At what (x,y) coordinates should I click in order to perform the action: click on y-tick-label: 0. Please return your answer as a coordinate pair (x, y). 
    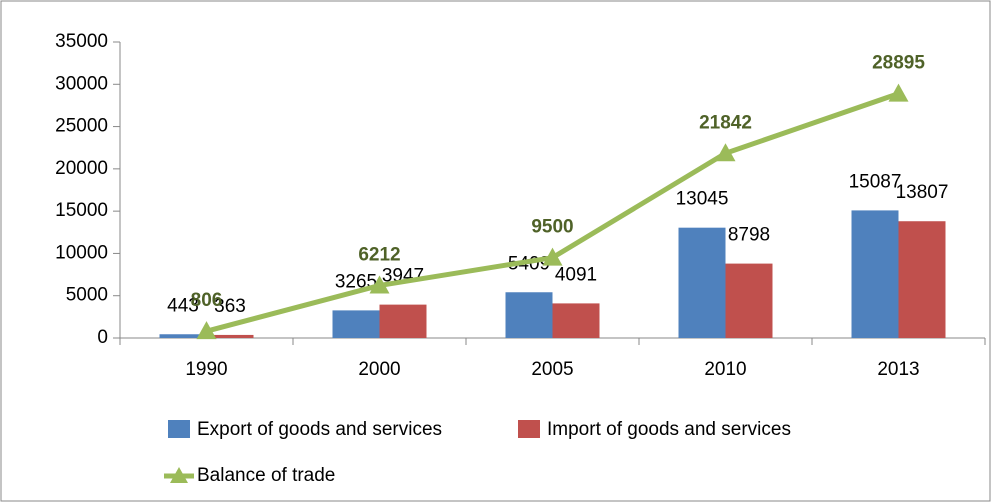
    Looking at the image, I should click on (102, 337).